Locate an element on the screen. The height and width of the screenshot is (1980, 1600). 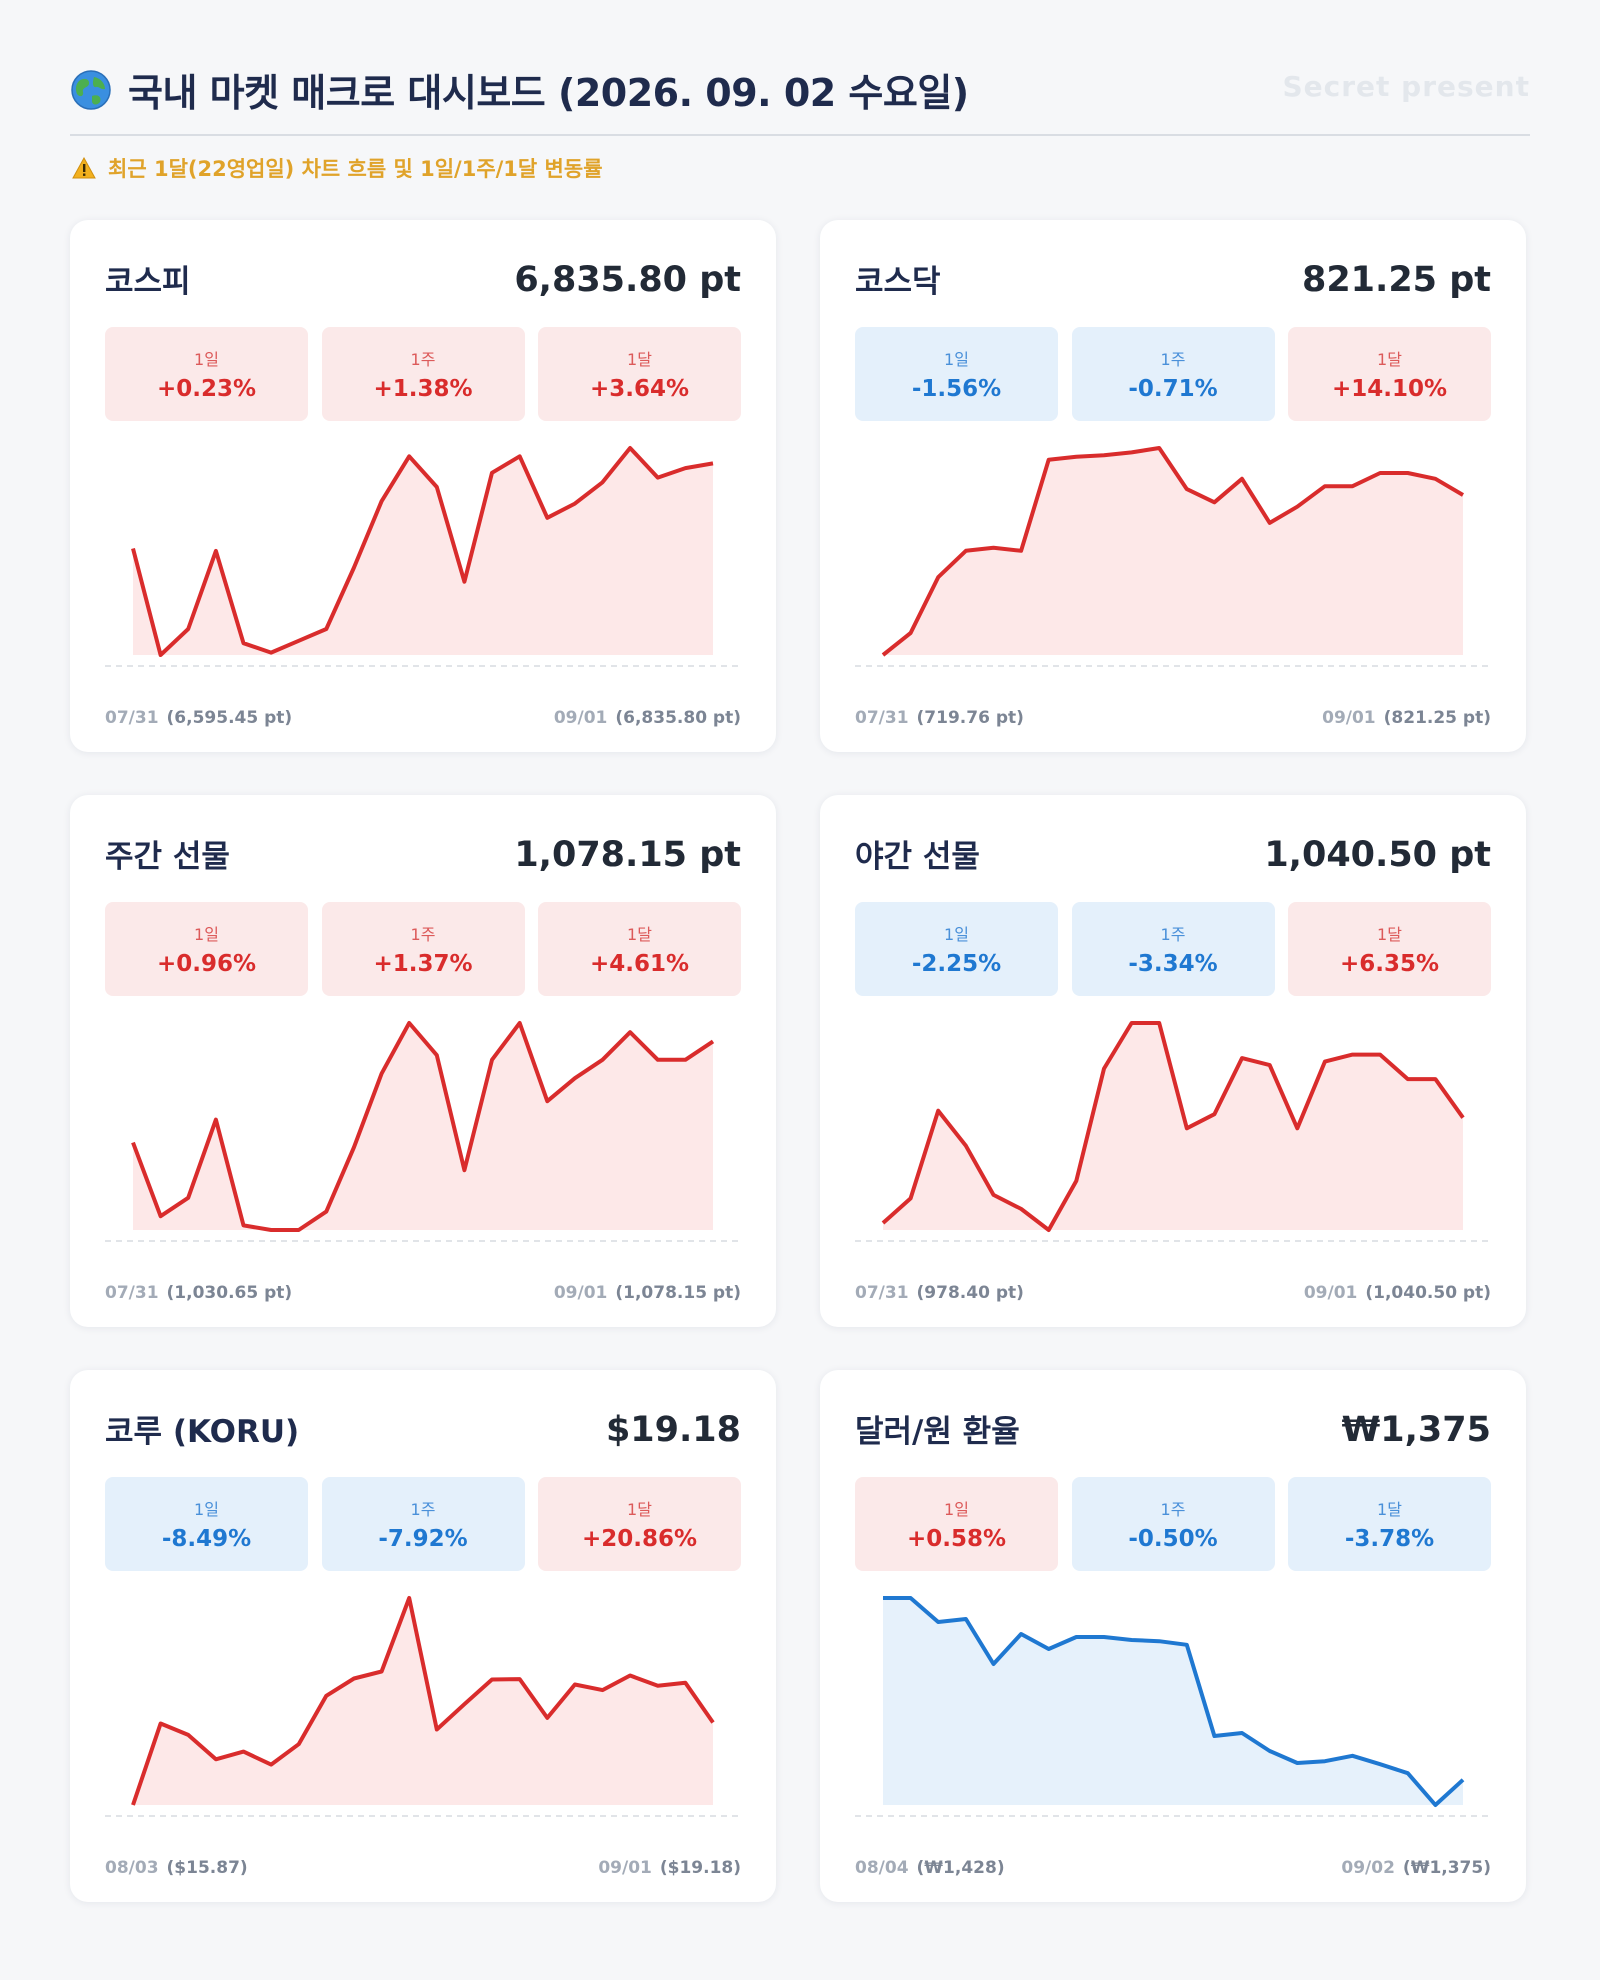
chart-start-label: 08/03 ($15.87) is located at coordinates (176, 1868).